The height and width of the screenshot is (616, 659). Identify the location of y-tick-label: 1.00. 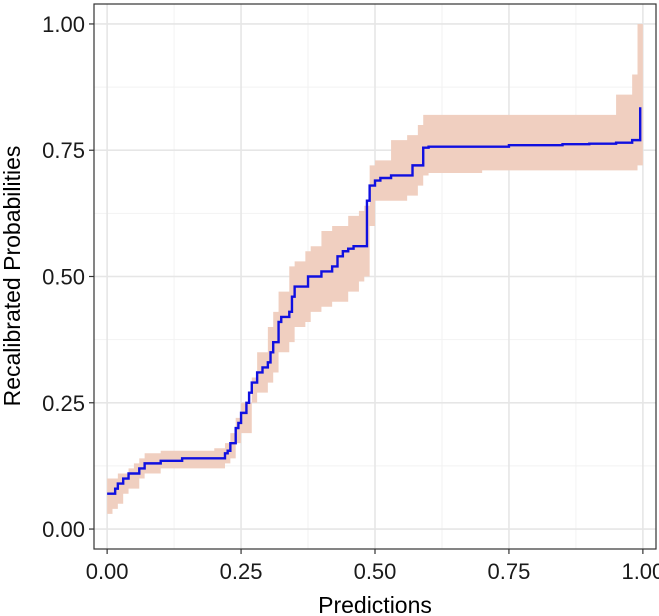
(63, 24).